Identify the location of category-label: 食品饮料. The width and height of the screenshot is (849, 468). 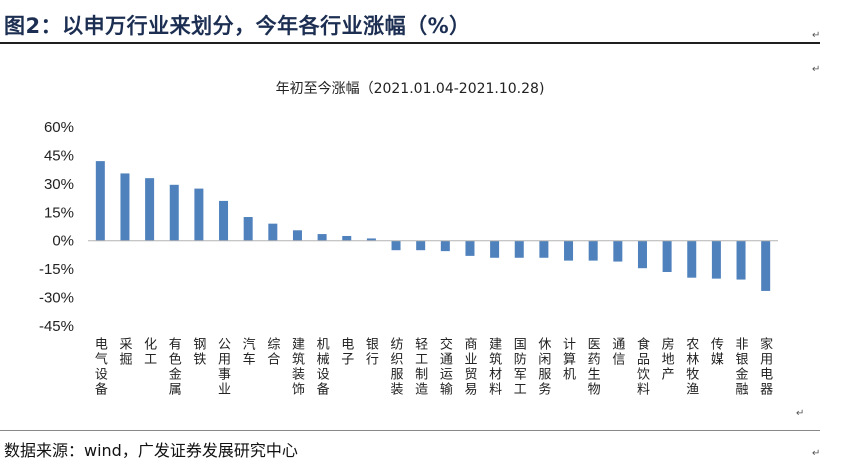
(642, 366).